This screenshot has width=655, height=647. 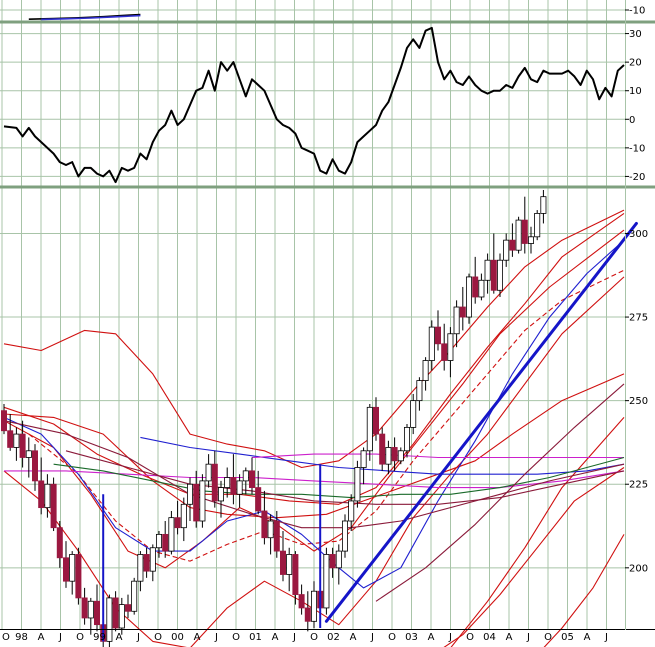 I want to click on x-tick-label: 05, so click(x=567, y=637).